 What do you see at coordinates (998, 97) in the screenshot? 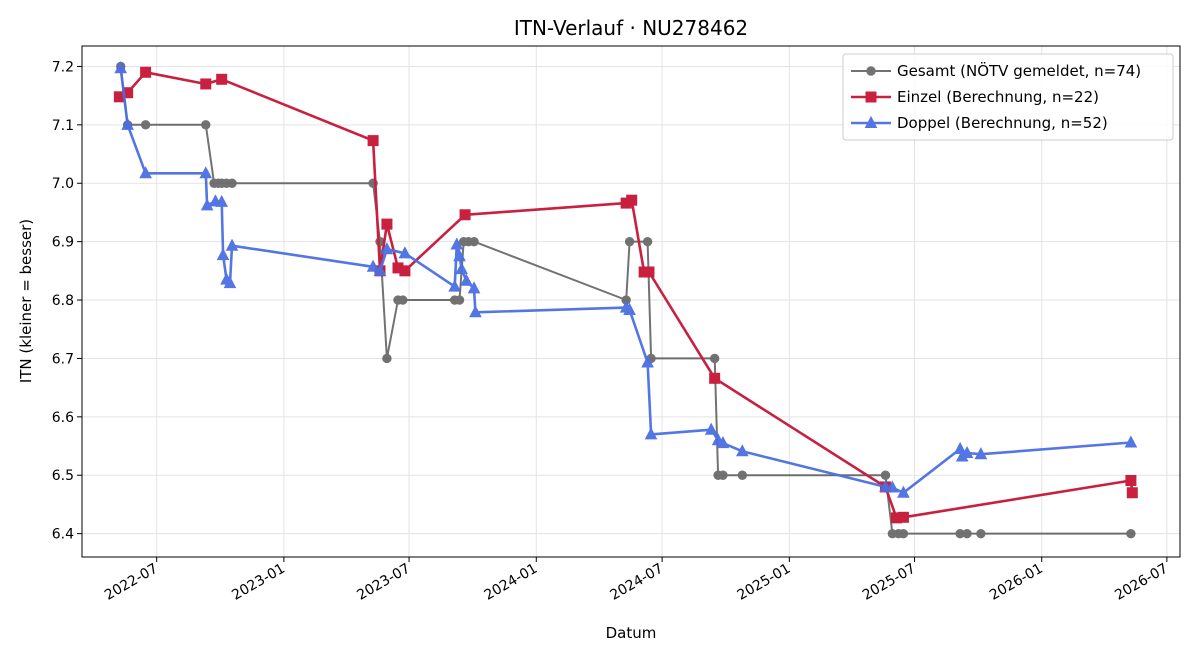
I see `legend-label-2: Einzel (Berechnung, n=22)` at bounding box center [998, 97].